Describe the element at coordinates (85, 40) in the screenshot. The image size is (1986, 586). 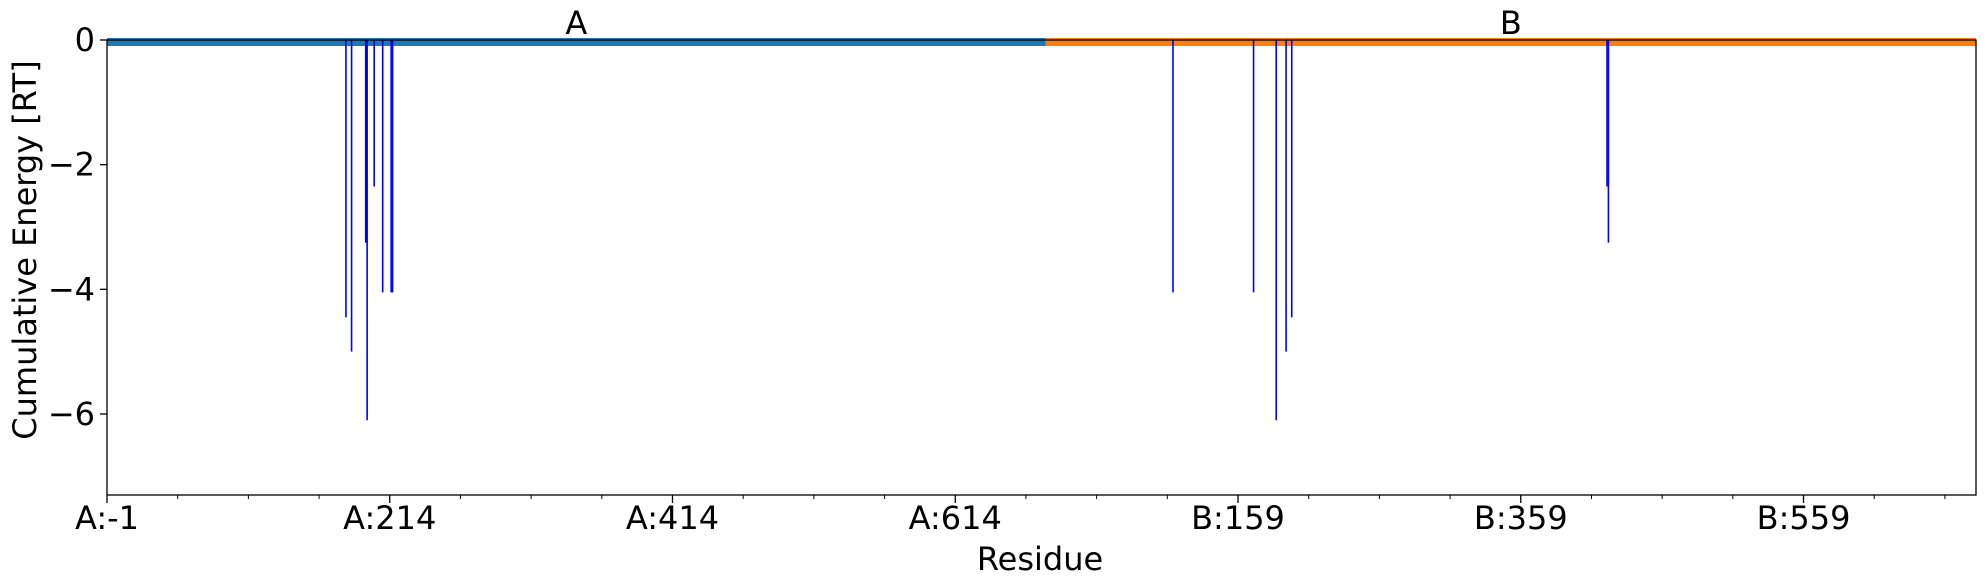
I see `y-tick-label-0: 0` at that location.